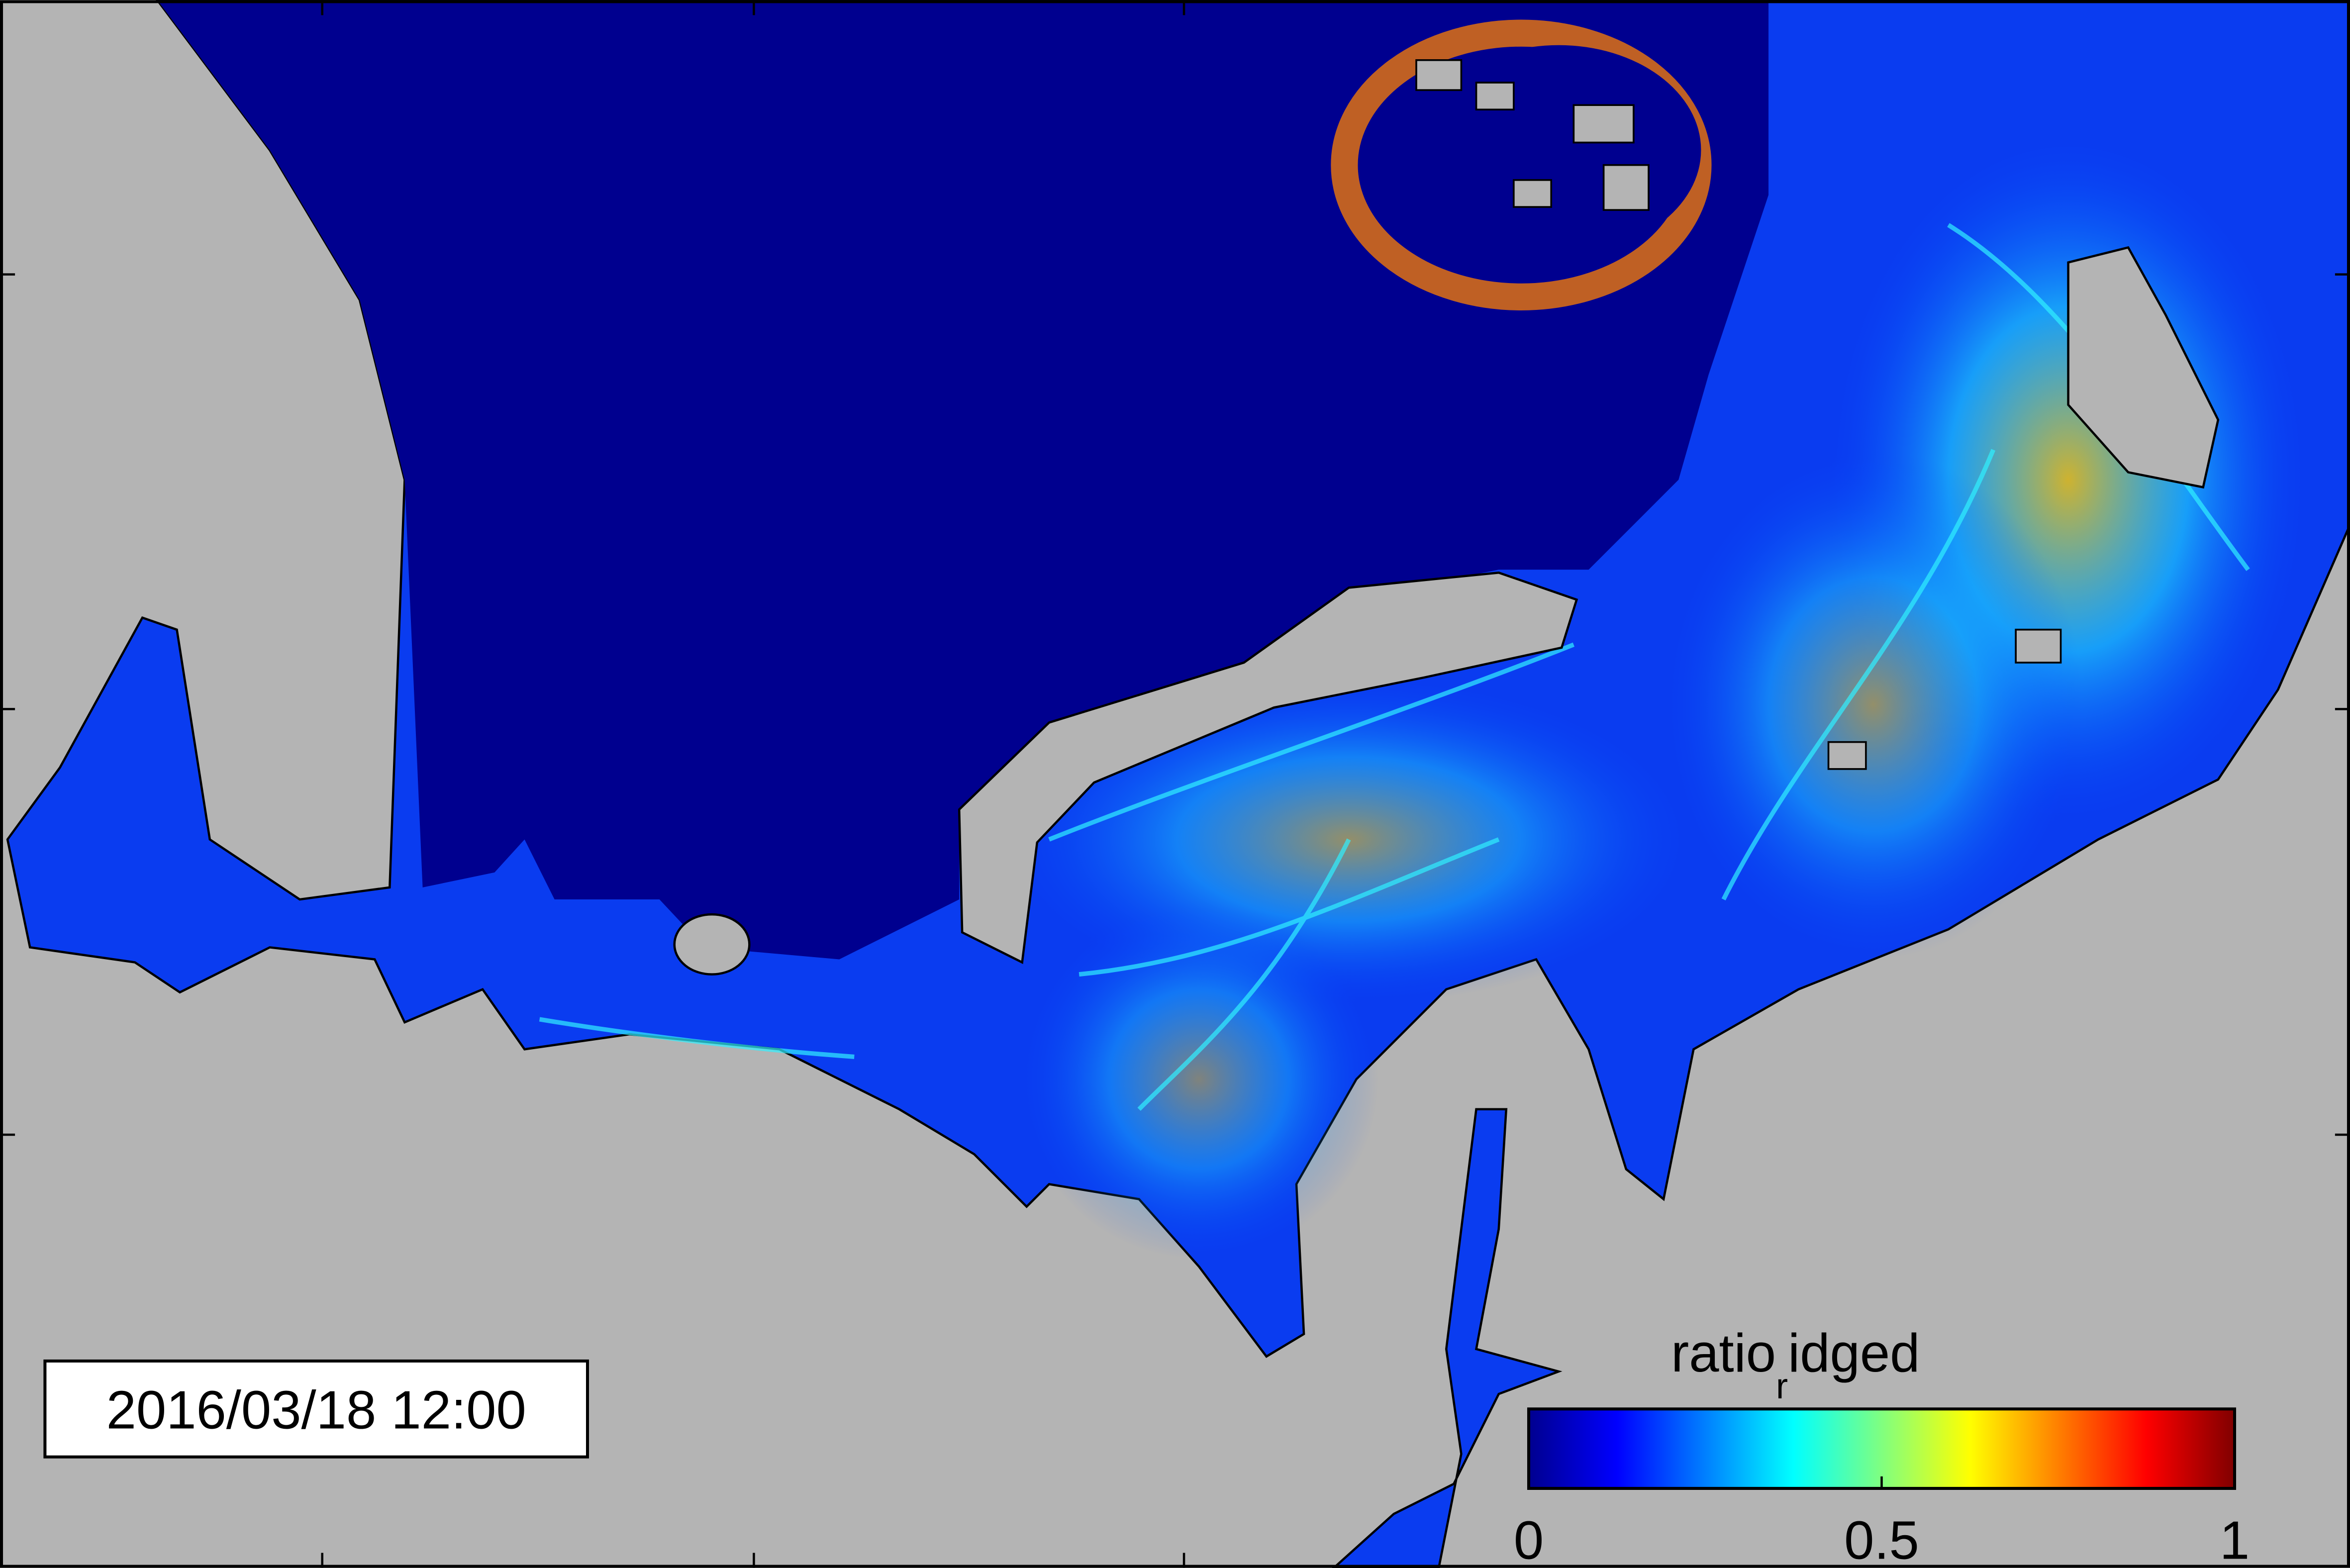 This screenshot has height=1568, width=2350. What do you see at coordinates (1882, 1448) in the screenshot?
I see `colorbar` at bounding box center [1882, 1448].